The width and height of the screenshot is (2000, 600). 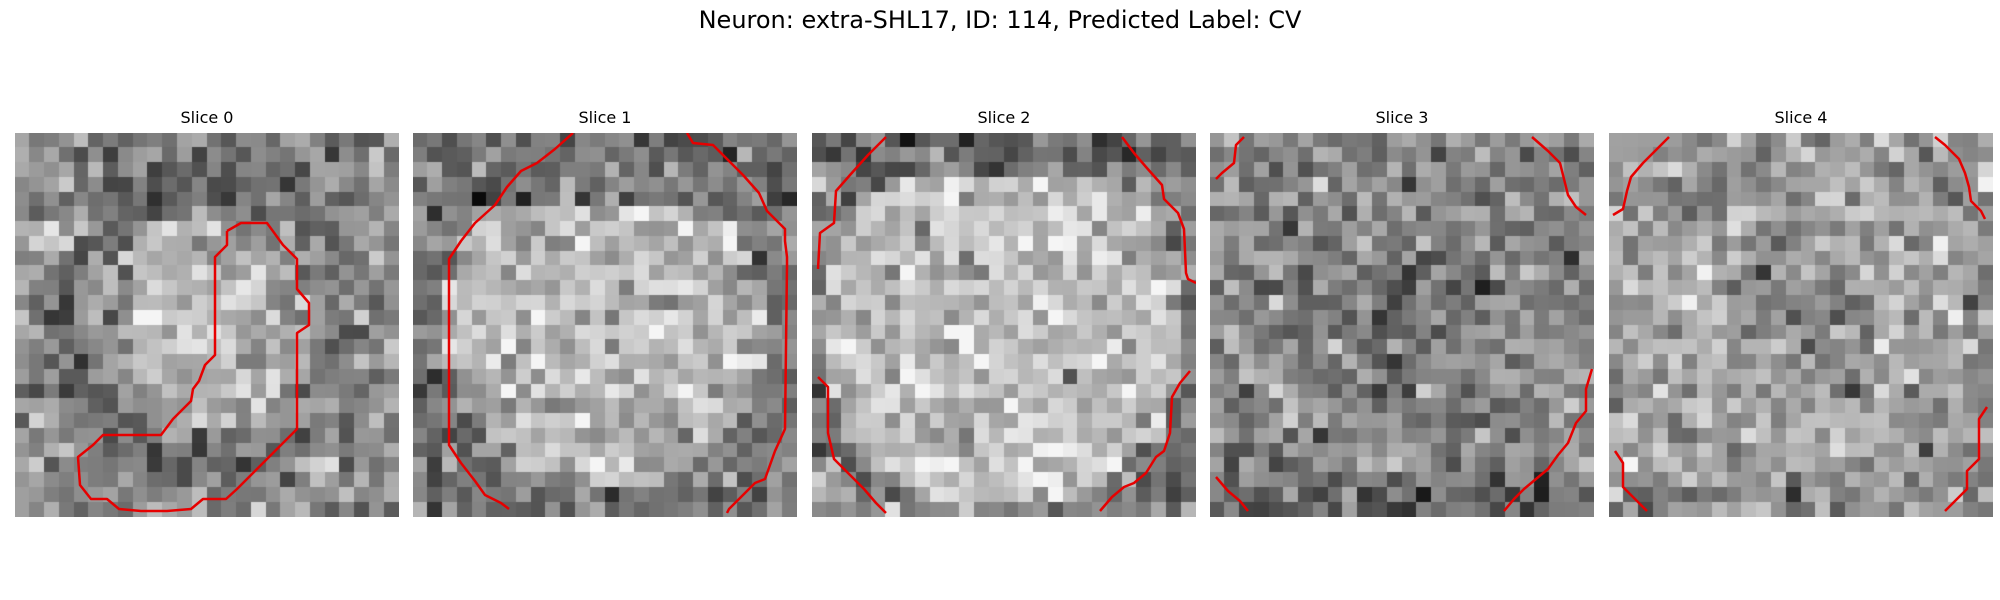 What do you see at coordinates (605, 117) in the screenshot?
I see `slice-title: Slice 1` at bounding box center [605, 117].